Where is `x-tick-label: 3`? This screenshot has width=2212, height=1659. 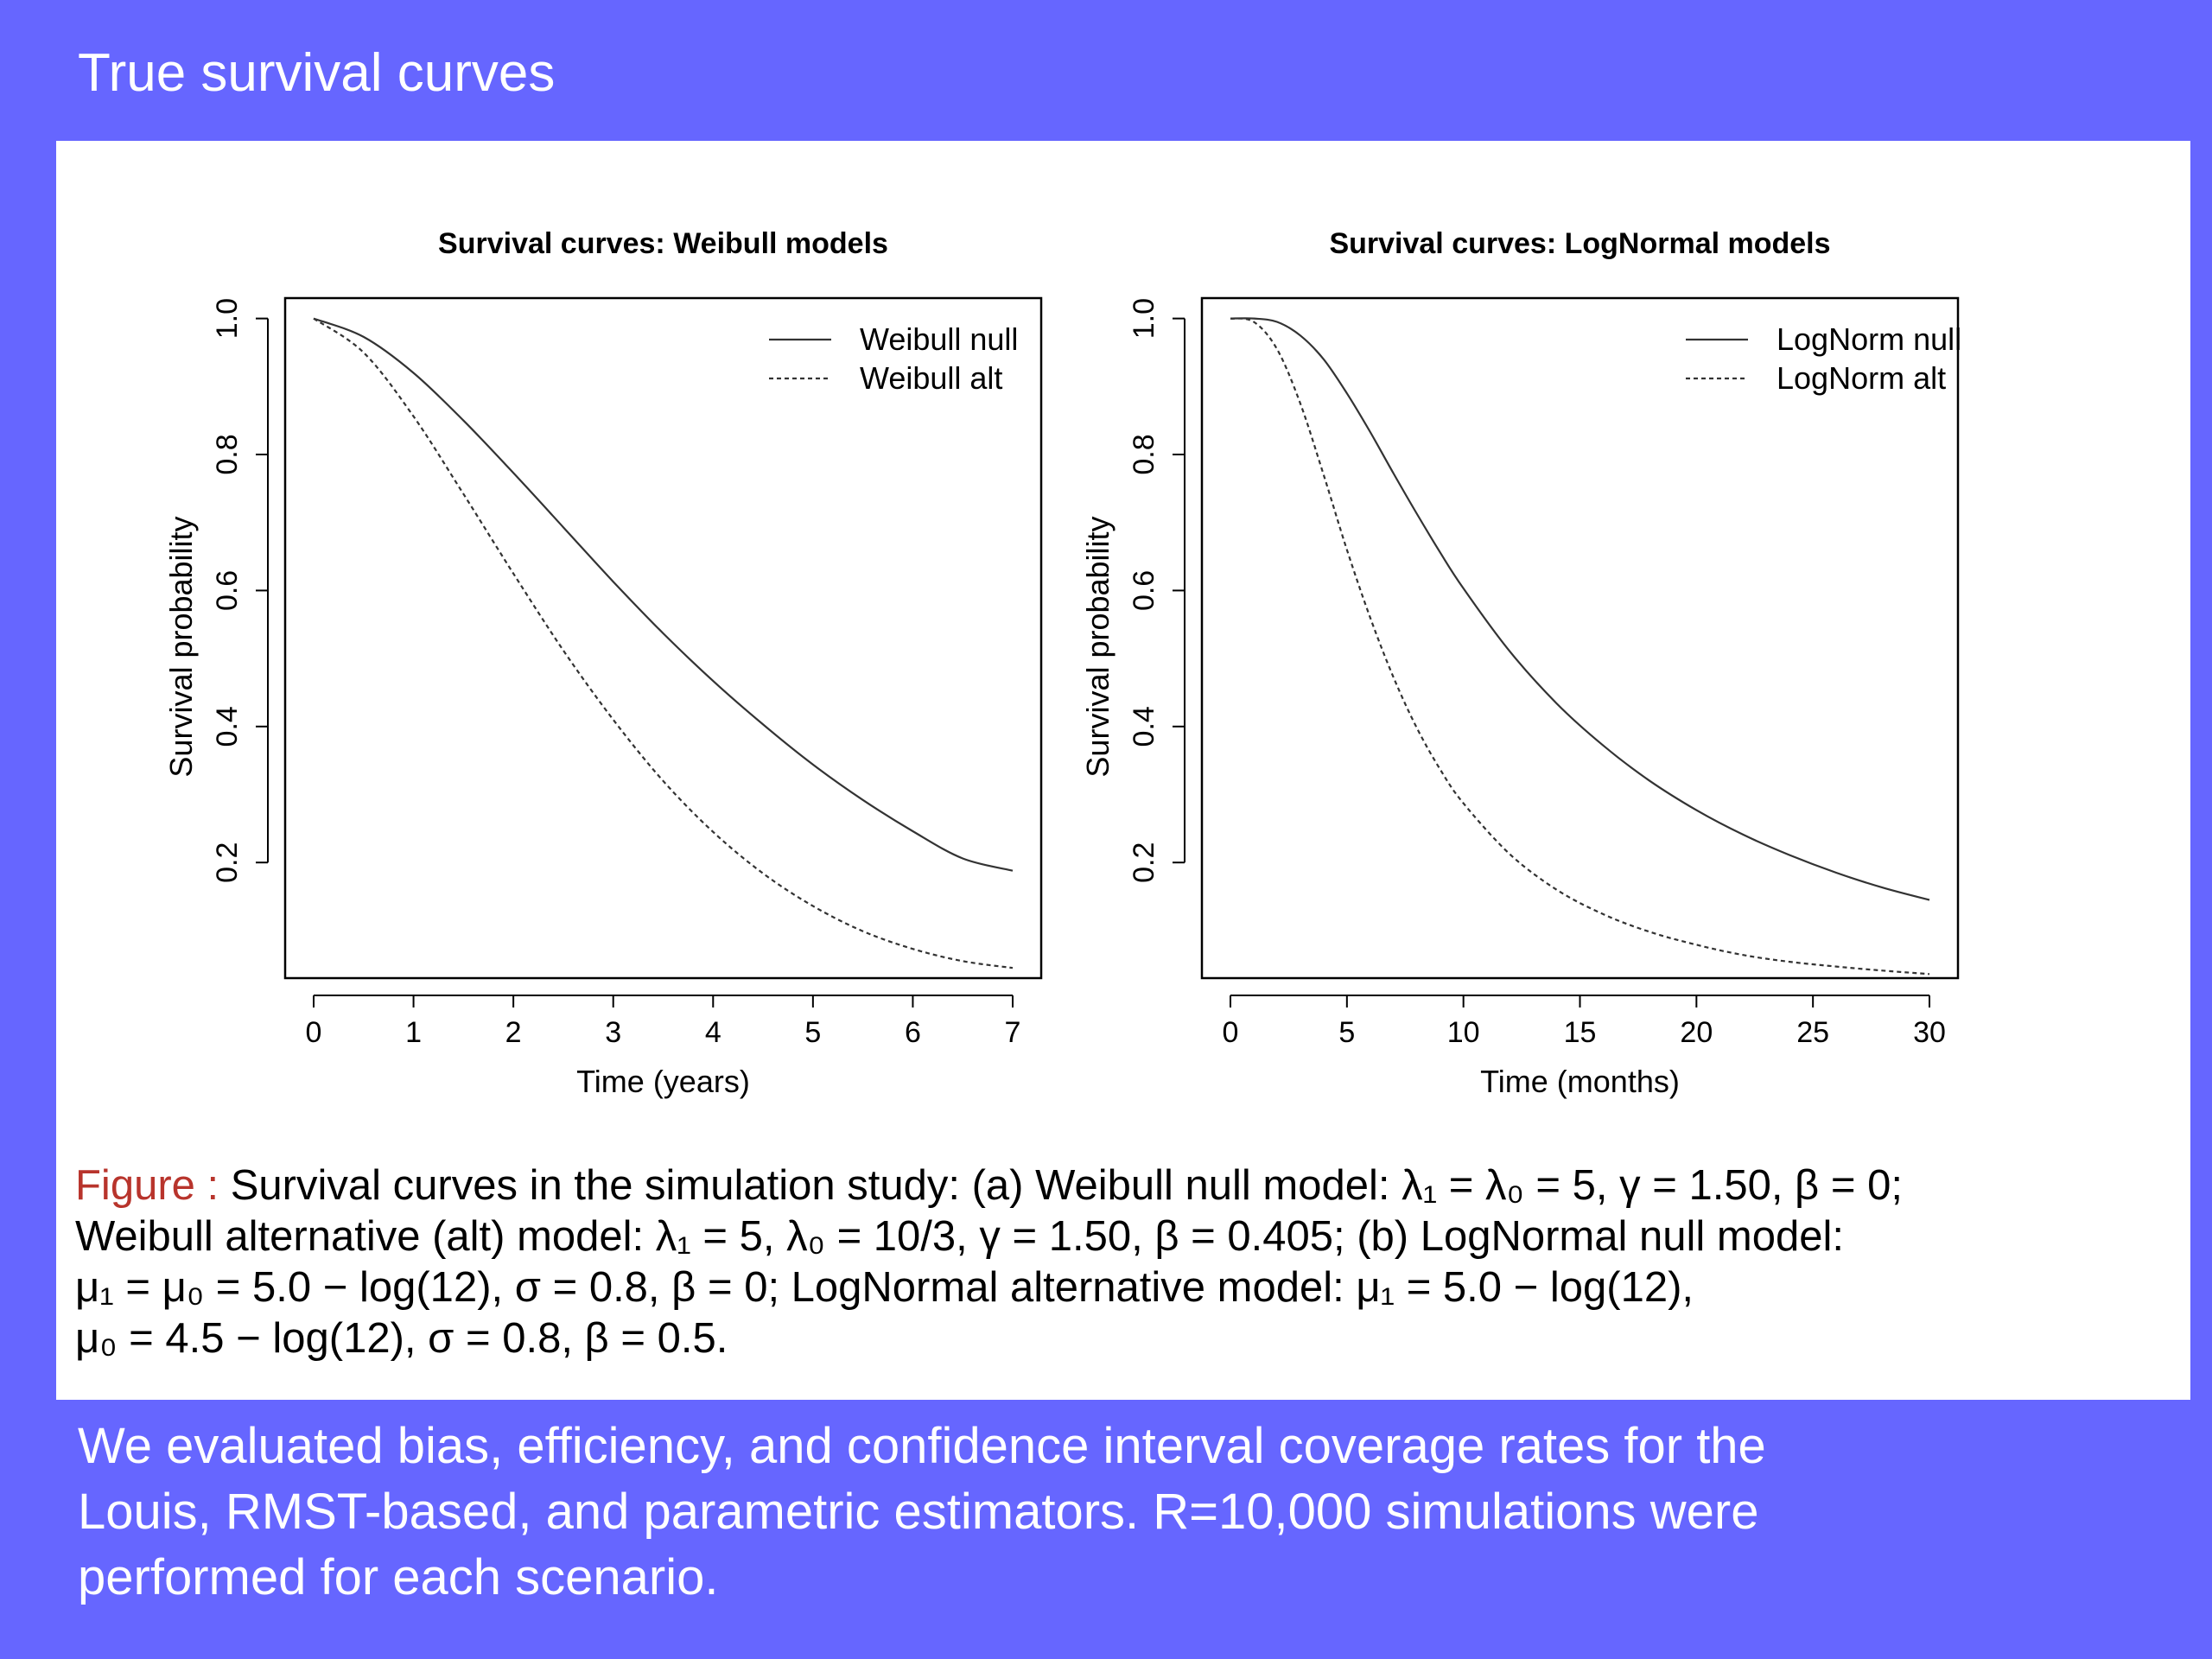 x-tick-label: 3 is located at coordinates (613, 1032).